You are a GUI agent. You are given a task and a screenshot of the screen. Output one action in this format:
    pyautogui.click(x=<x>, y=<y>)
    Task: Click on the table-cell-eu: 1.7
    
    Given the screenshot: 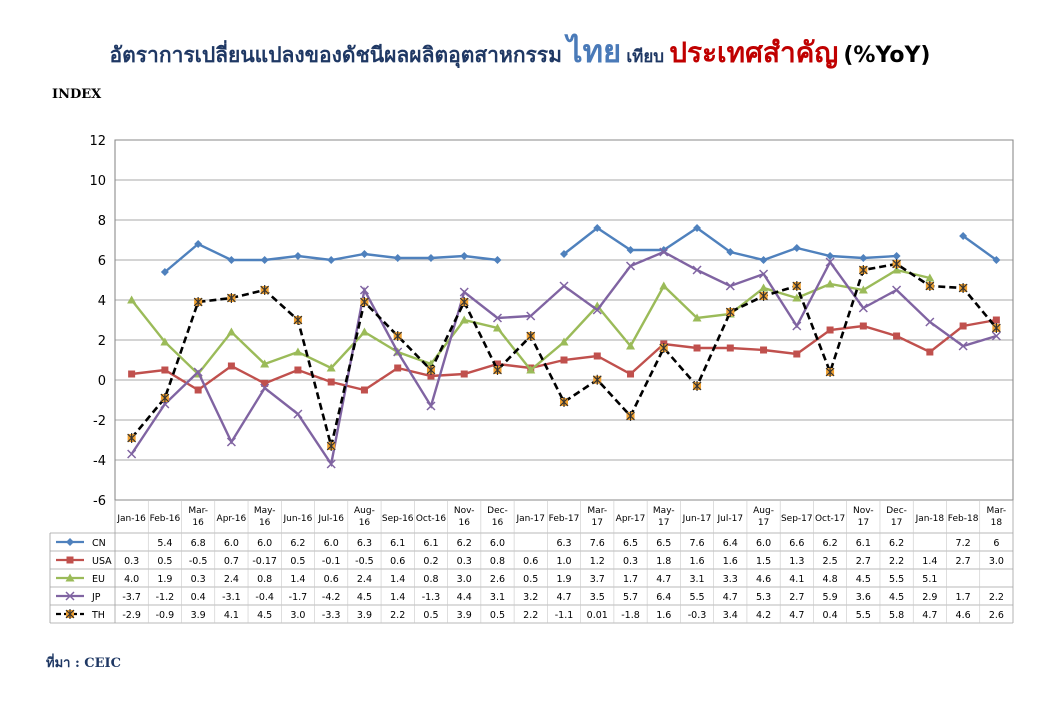 What is the action you would take?
    pyautogui.click(x=630, y=579)
    